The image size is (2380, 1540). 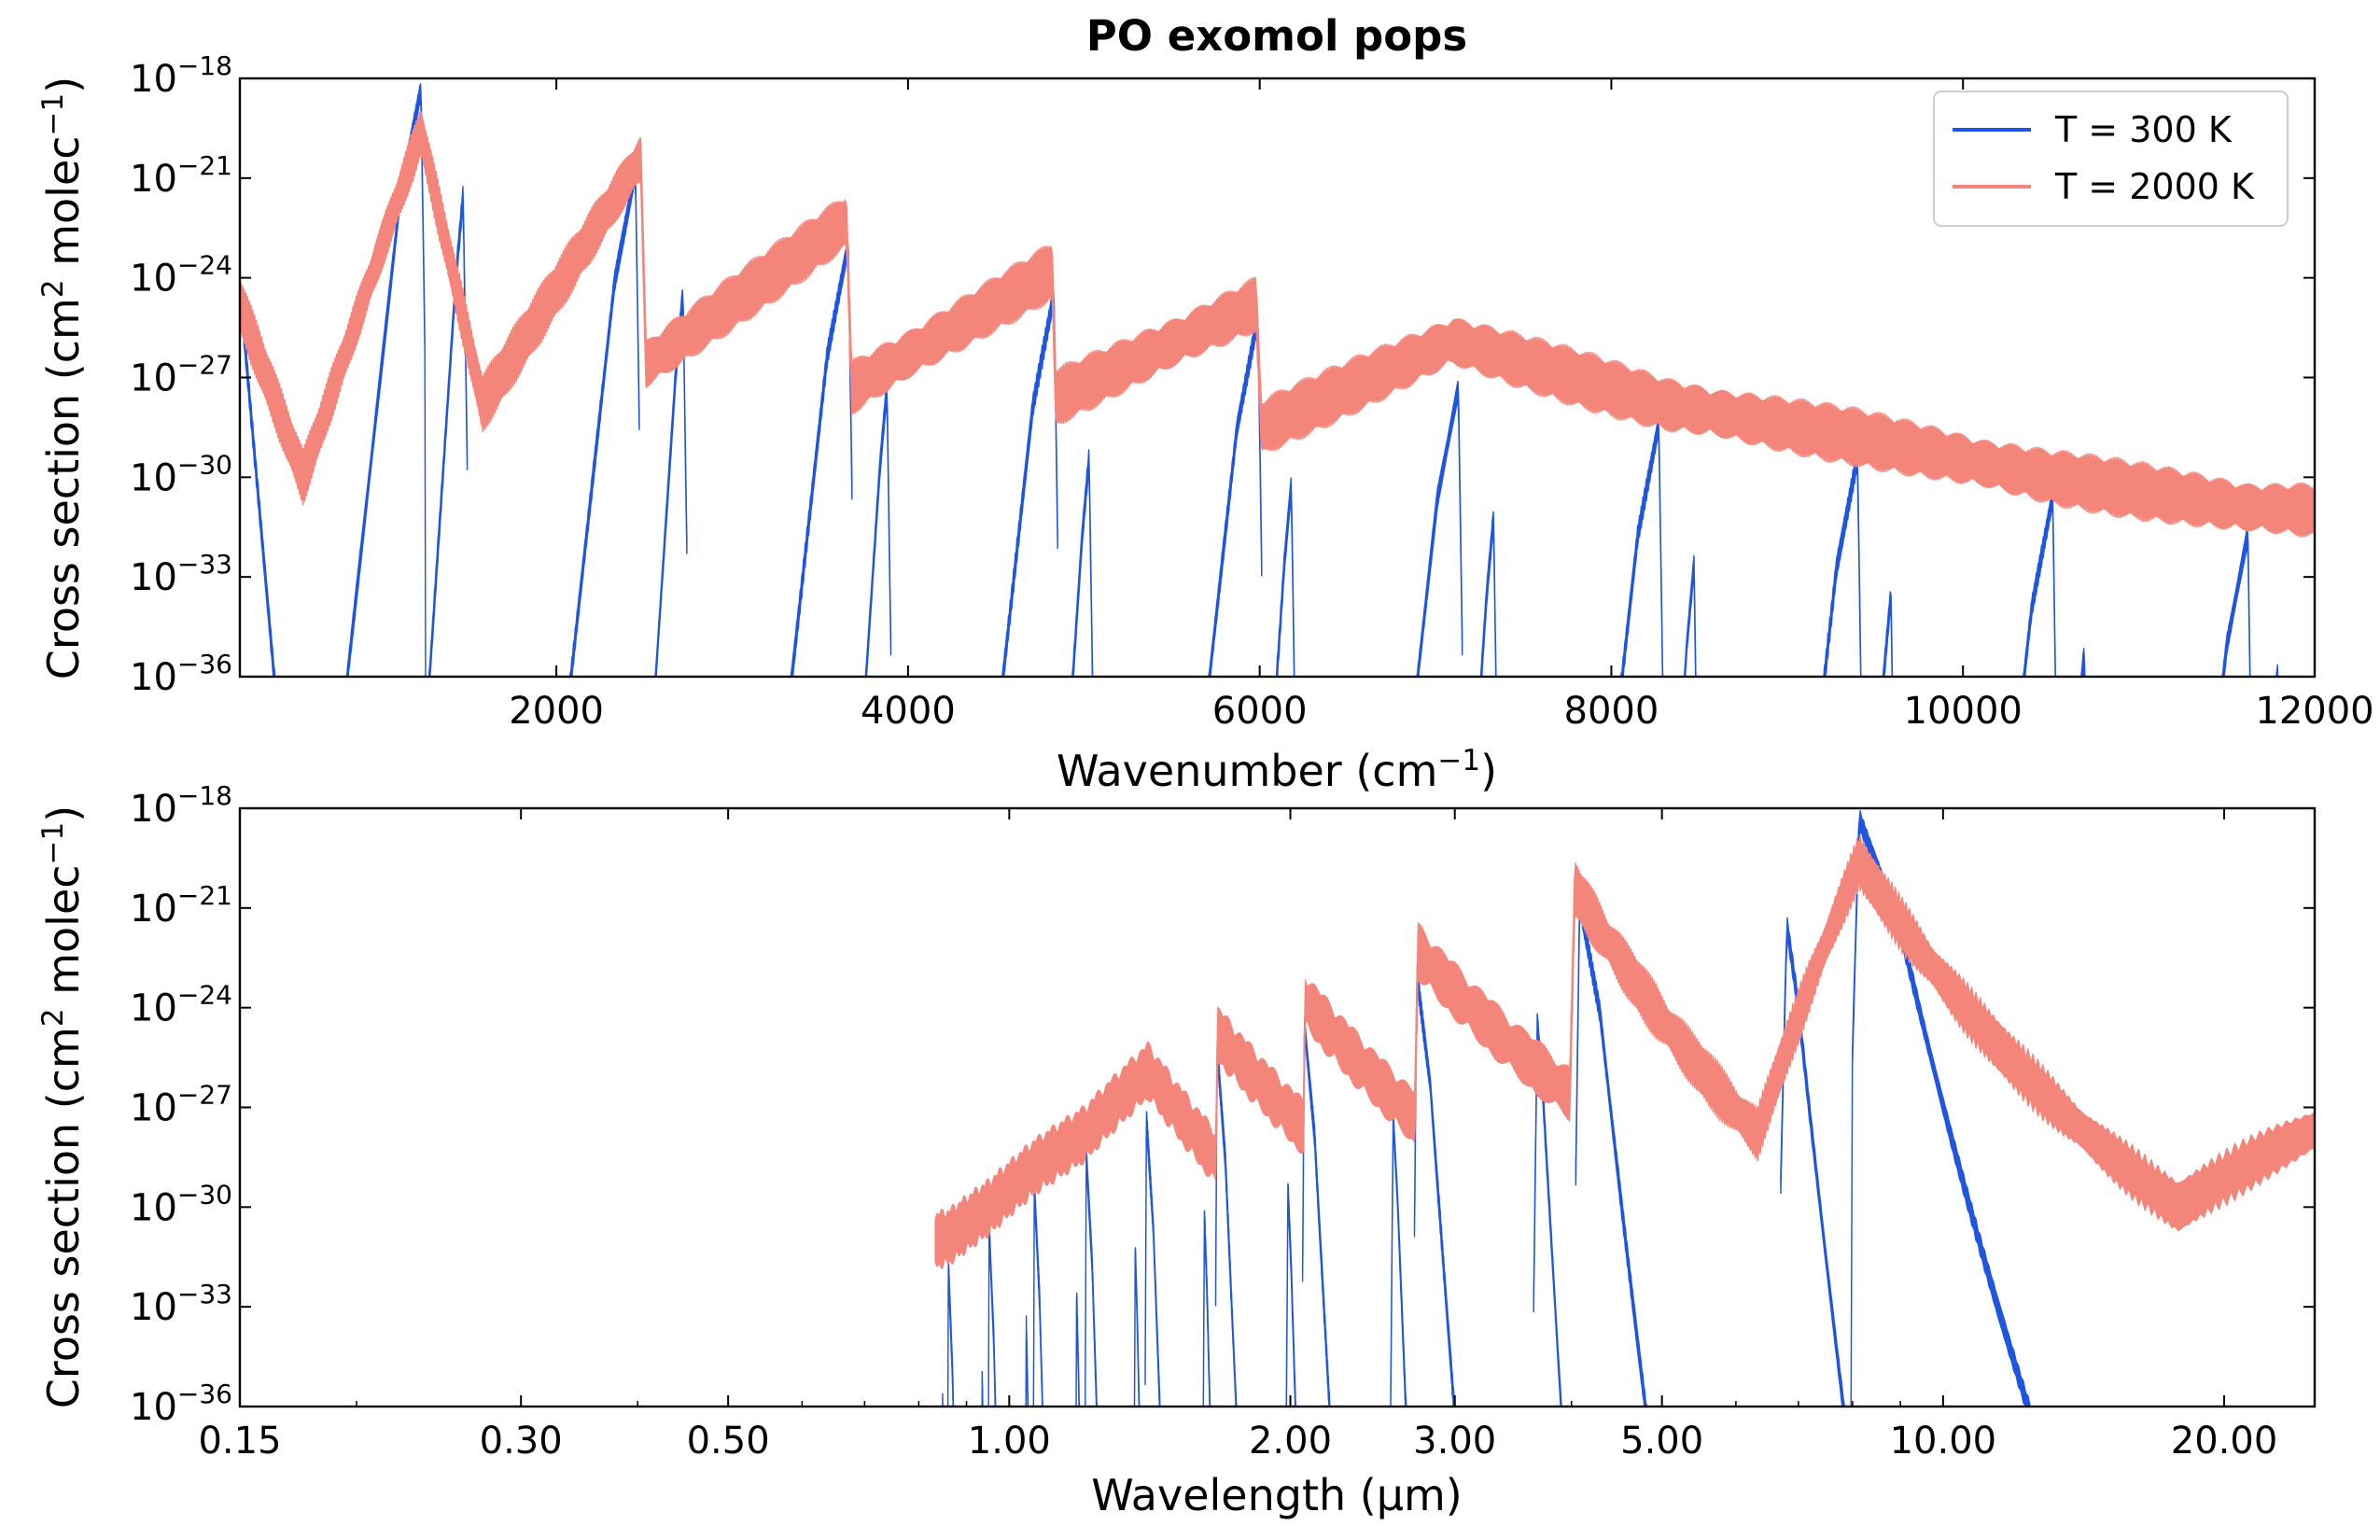 What do you see at coordinates (53, 288) in the screenshot?
I see `top-y-label-sup1: 2` at bounding box center [53, 288].